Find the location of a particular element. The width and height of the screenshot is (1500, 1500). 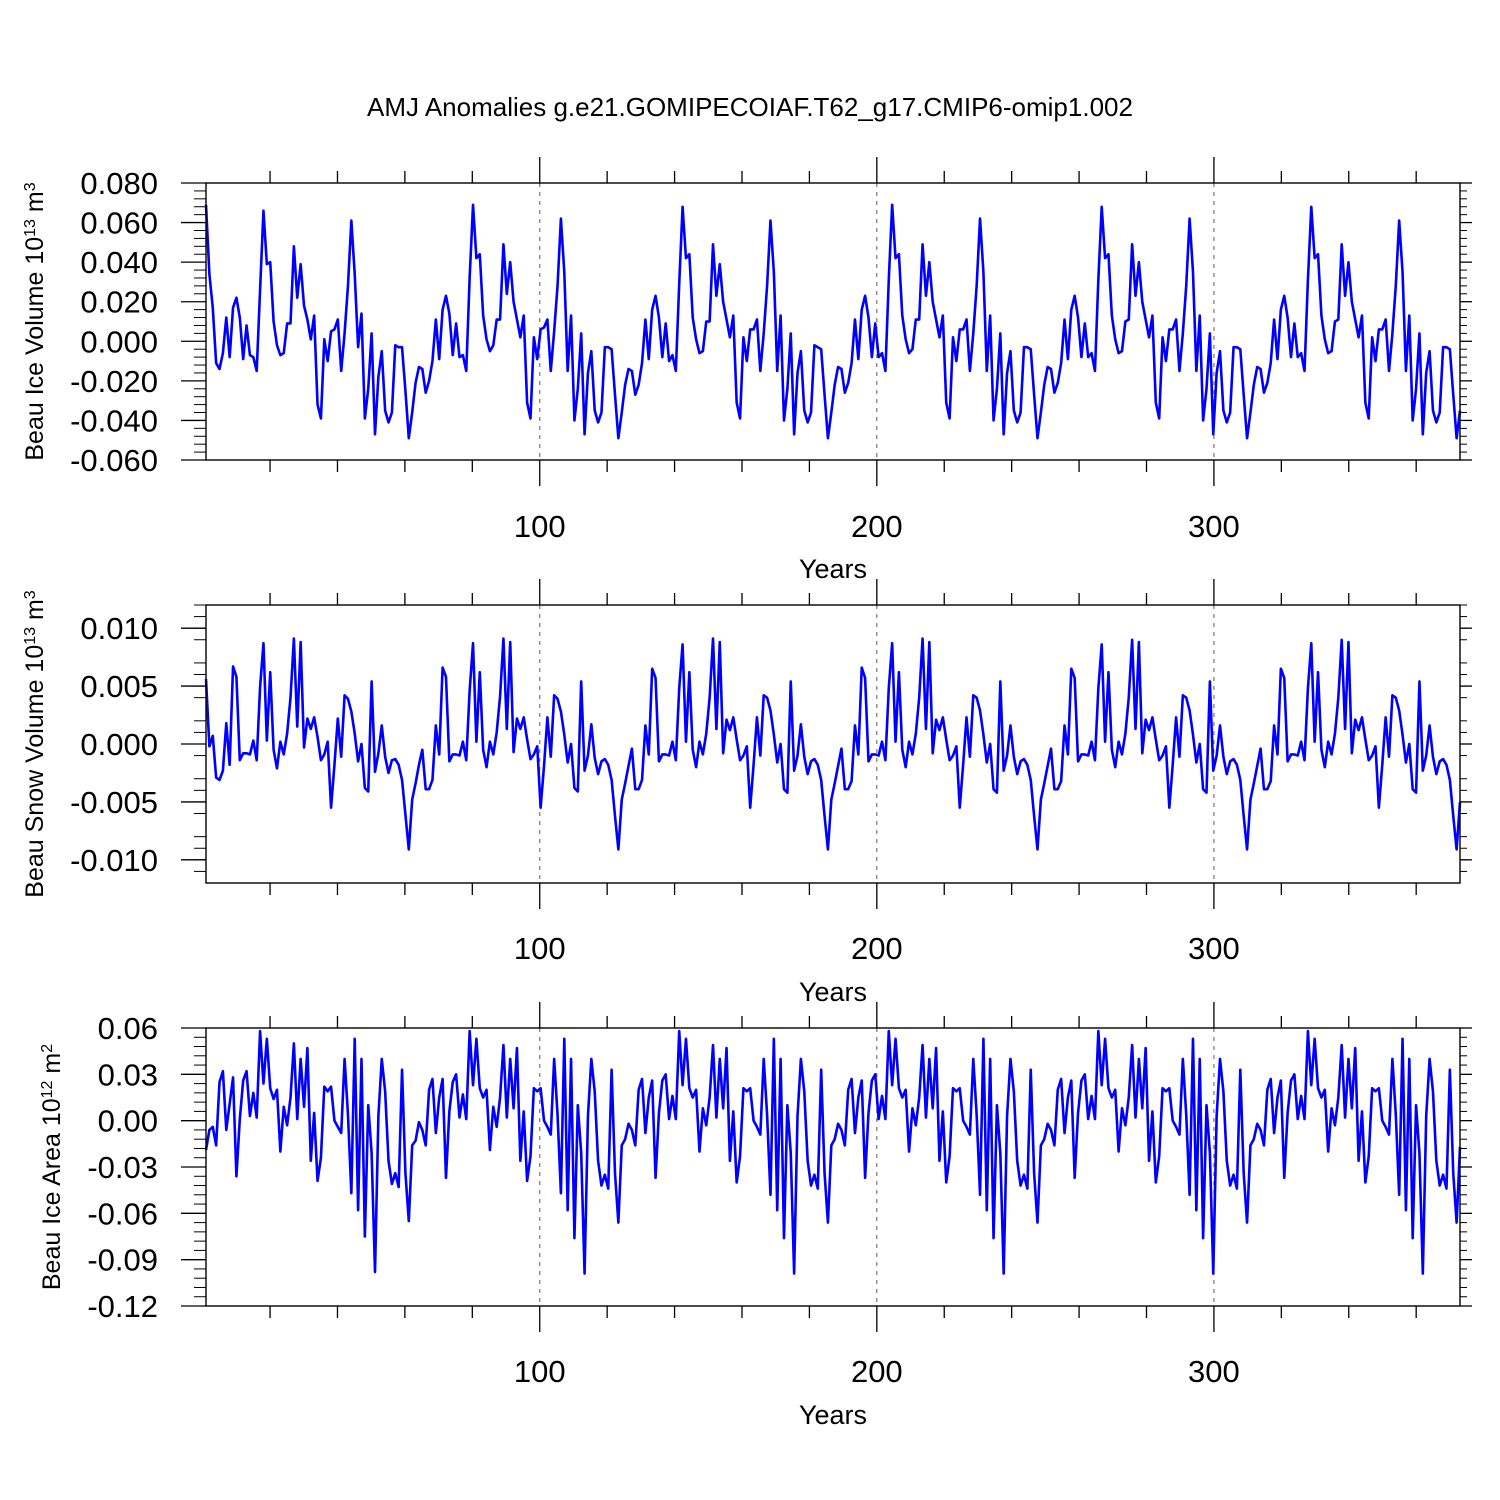

y-tick-label: -0.03 is located at coordinates (122, 1167).